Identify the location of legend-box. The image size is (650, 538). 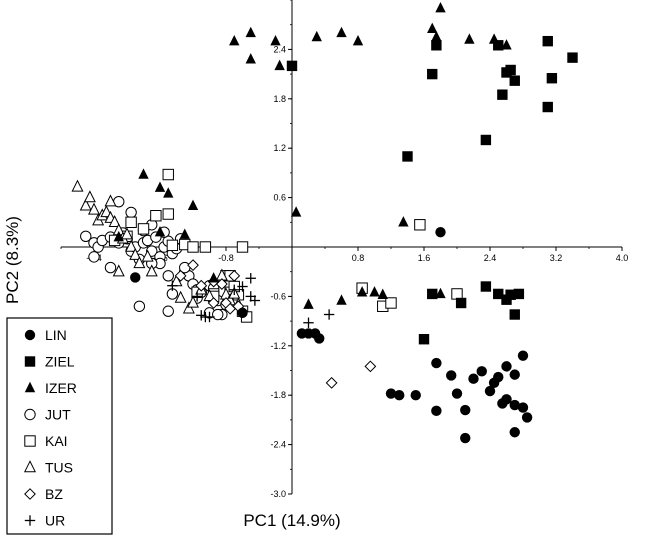
(59, 426).